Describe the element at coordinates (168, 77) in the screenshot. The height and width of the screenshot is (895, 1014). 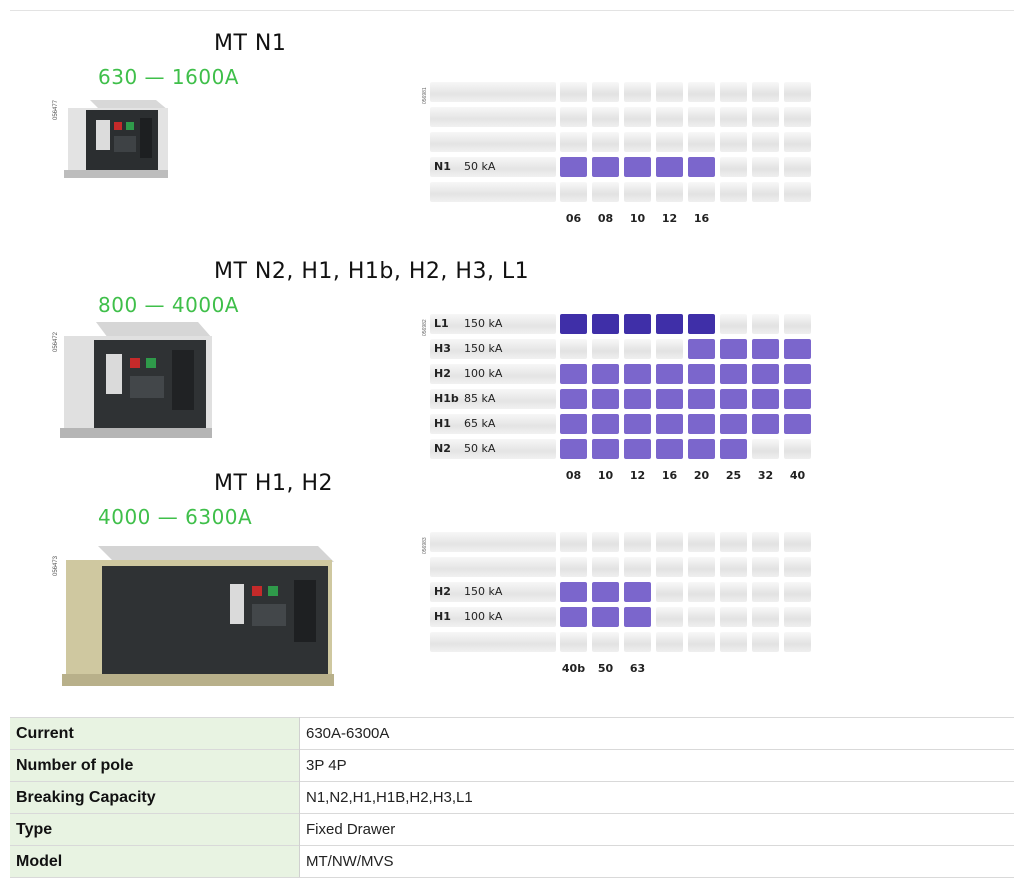
I see `section-range-mt-n1: 630 — 1600A` at that location.